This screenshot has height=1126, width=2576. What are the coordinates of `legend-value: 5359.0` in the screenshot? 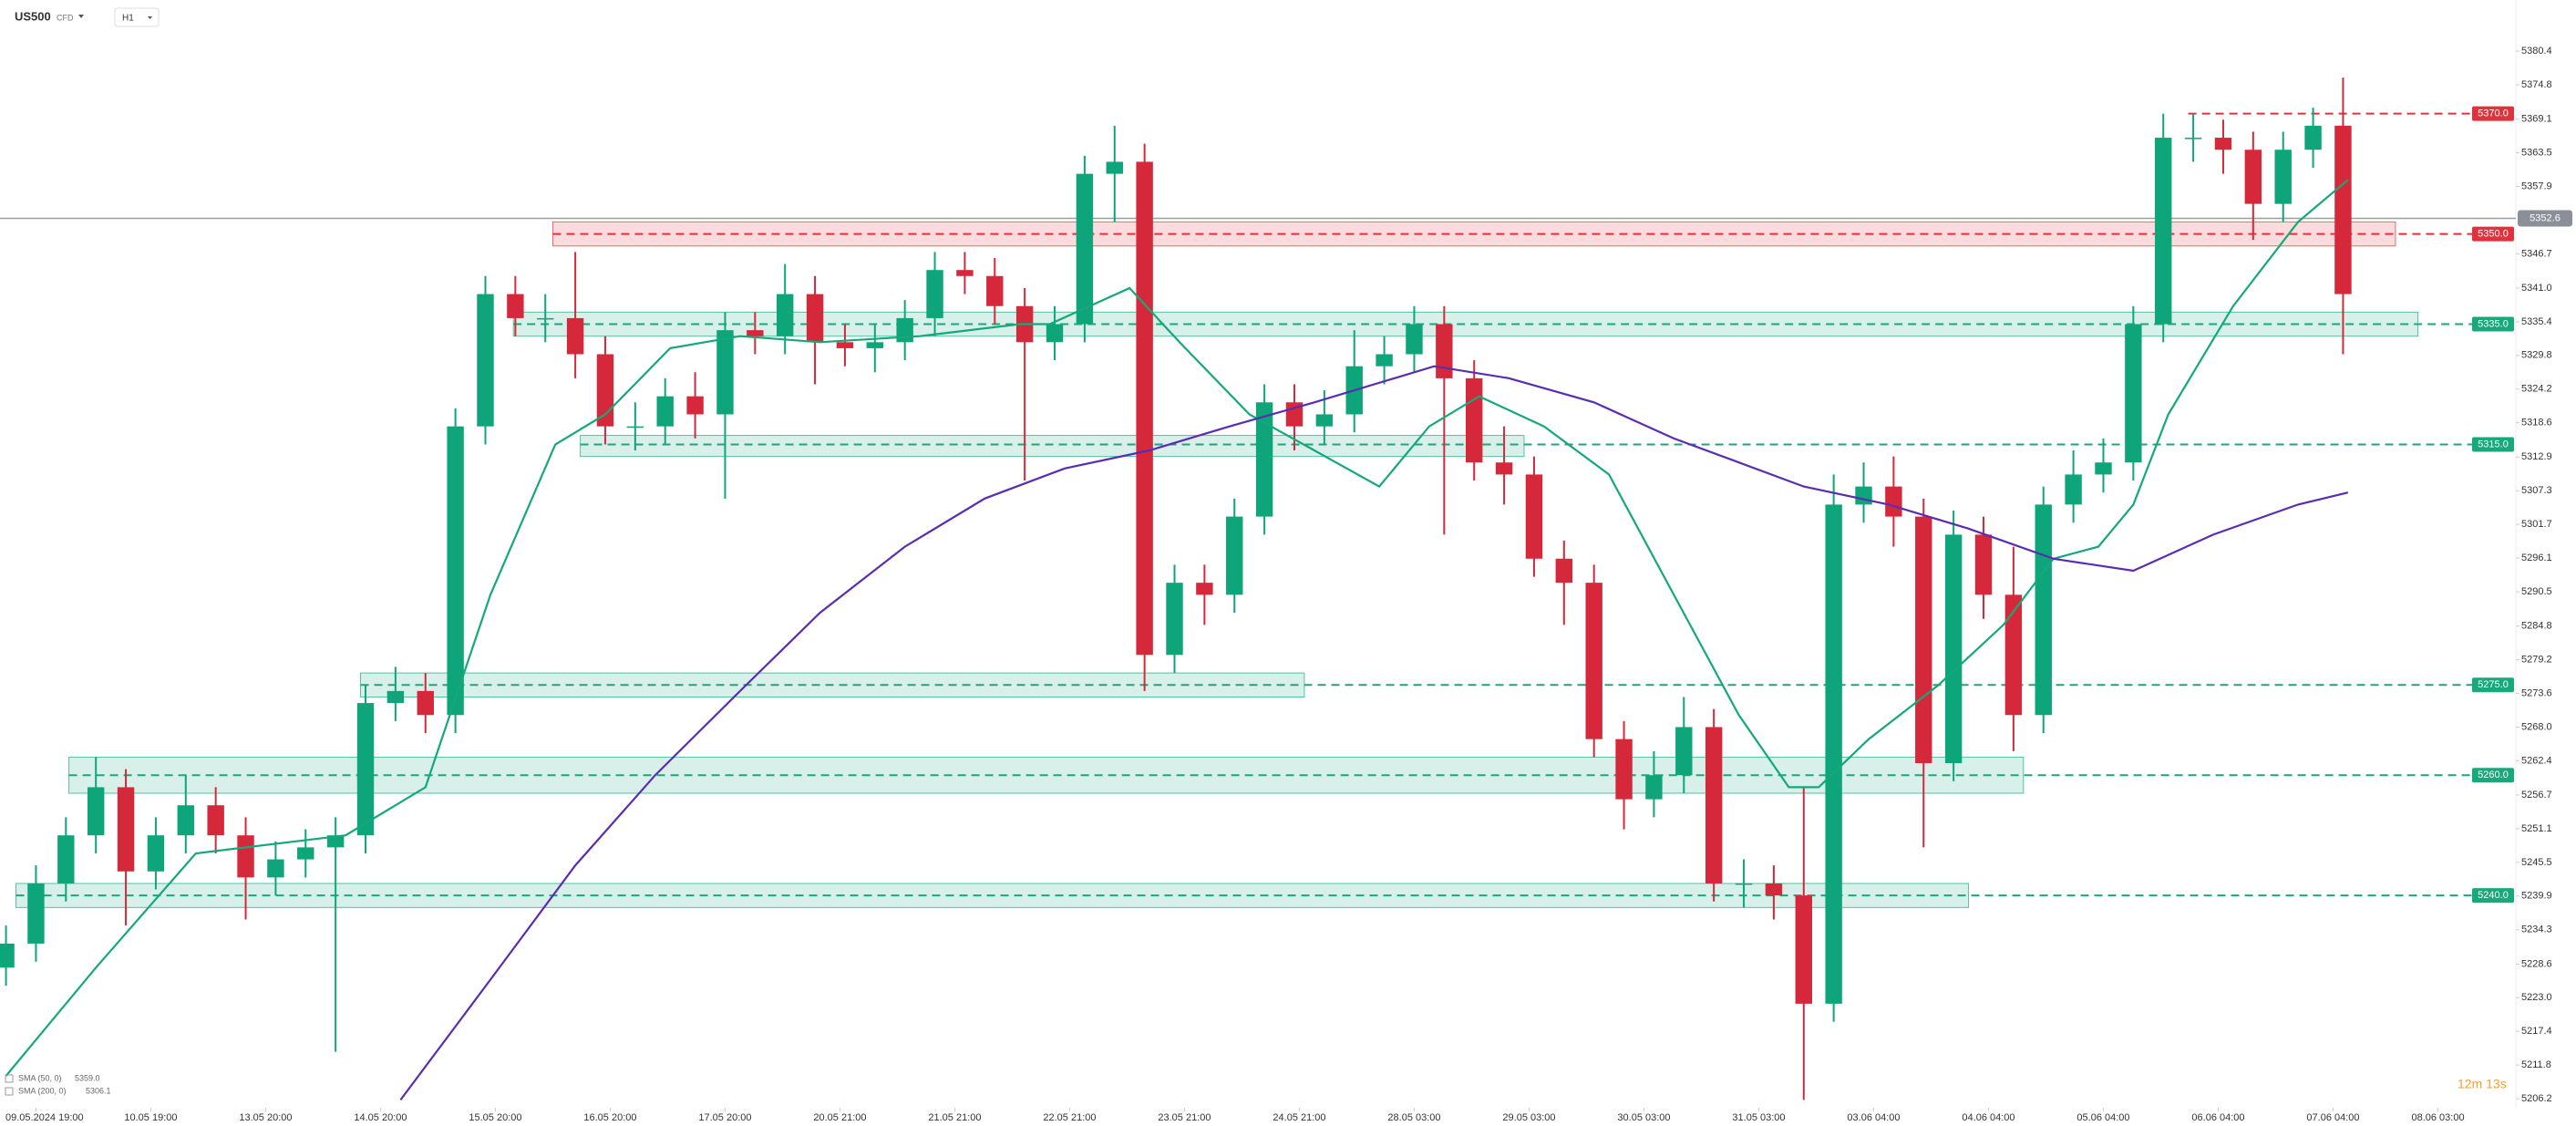 It's located at (87, 1077).